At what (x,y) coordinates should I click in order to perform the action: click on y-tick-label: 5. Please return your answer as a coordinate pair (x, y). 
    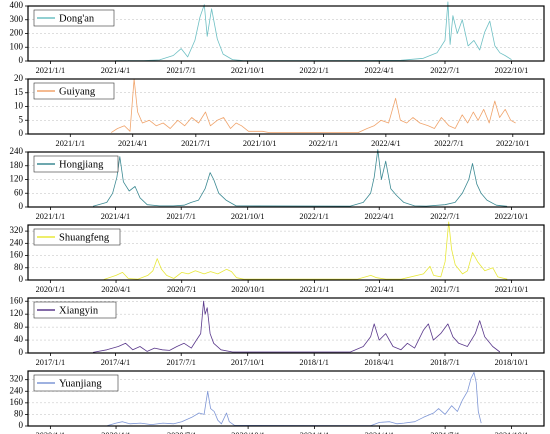
    Looking at the image, I should click on (21, 119).